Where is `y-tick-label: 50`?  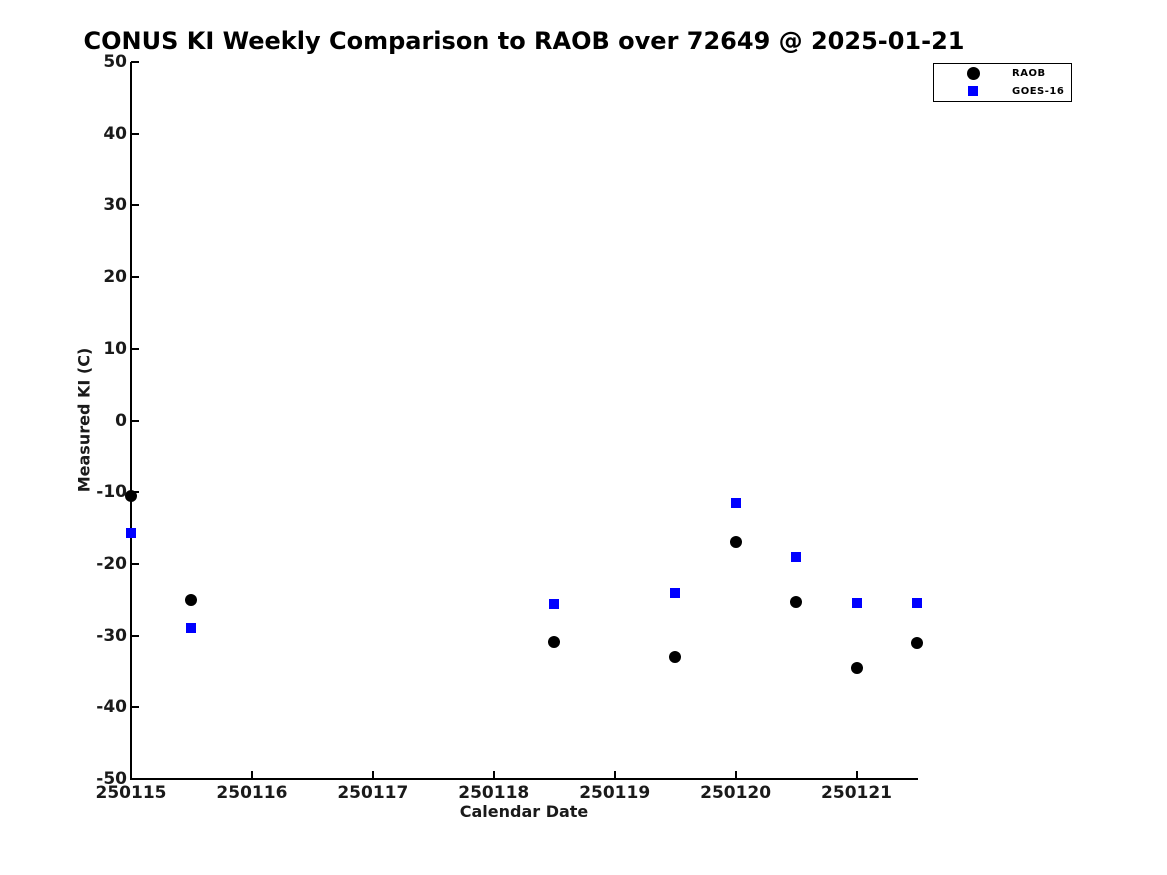 y-tick-label: 50 is located at coordinates (115, 62).